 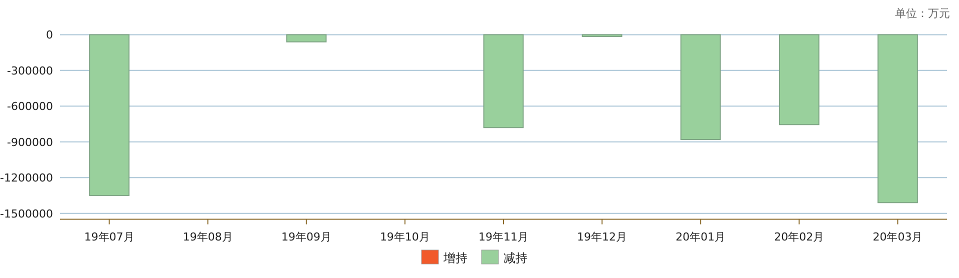 I want to click on x-tick-label: 19年08月, so click(x=207, y=237).